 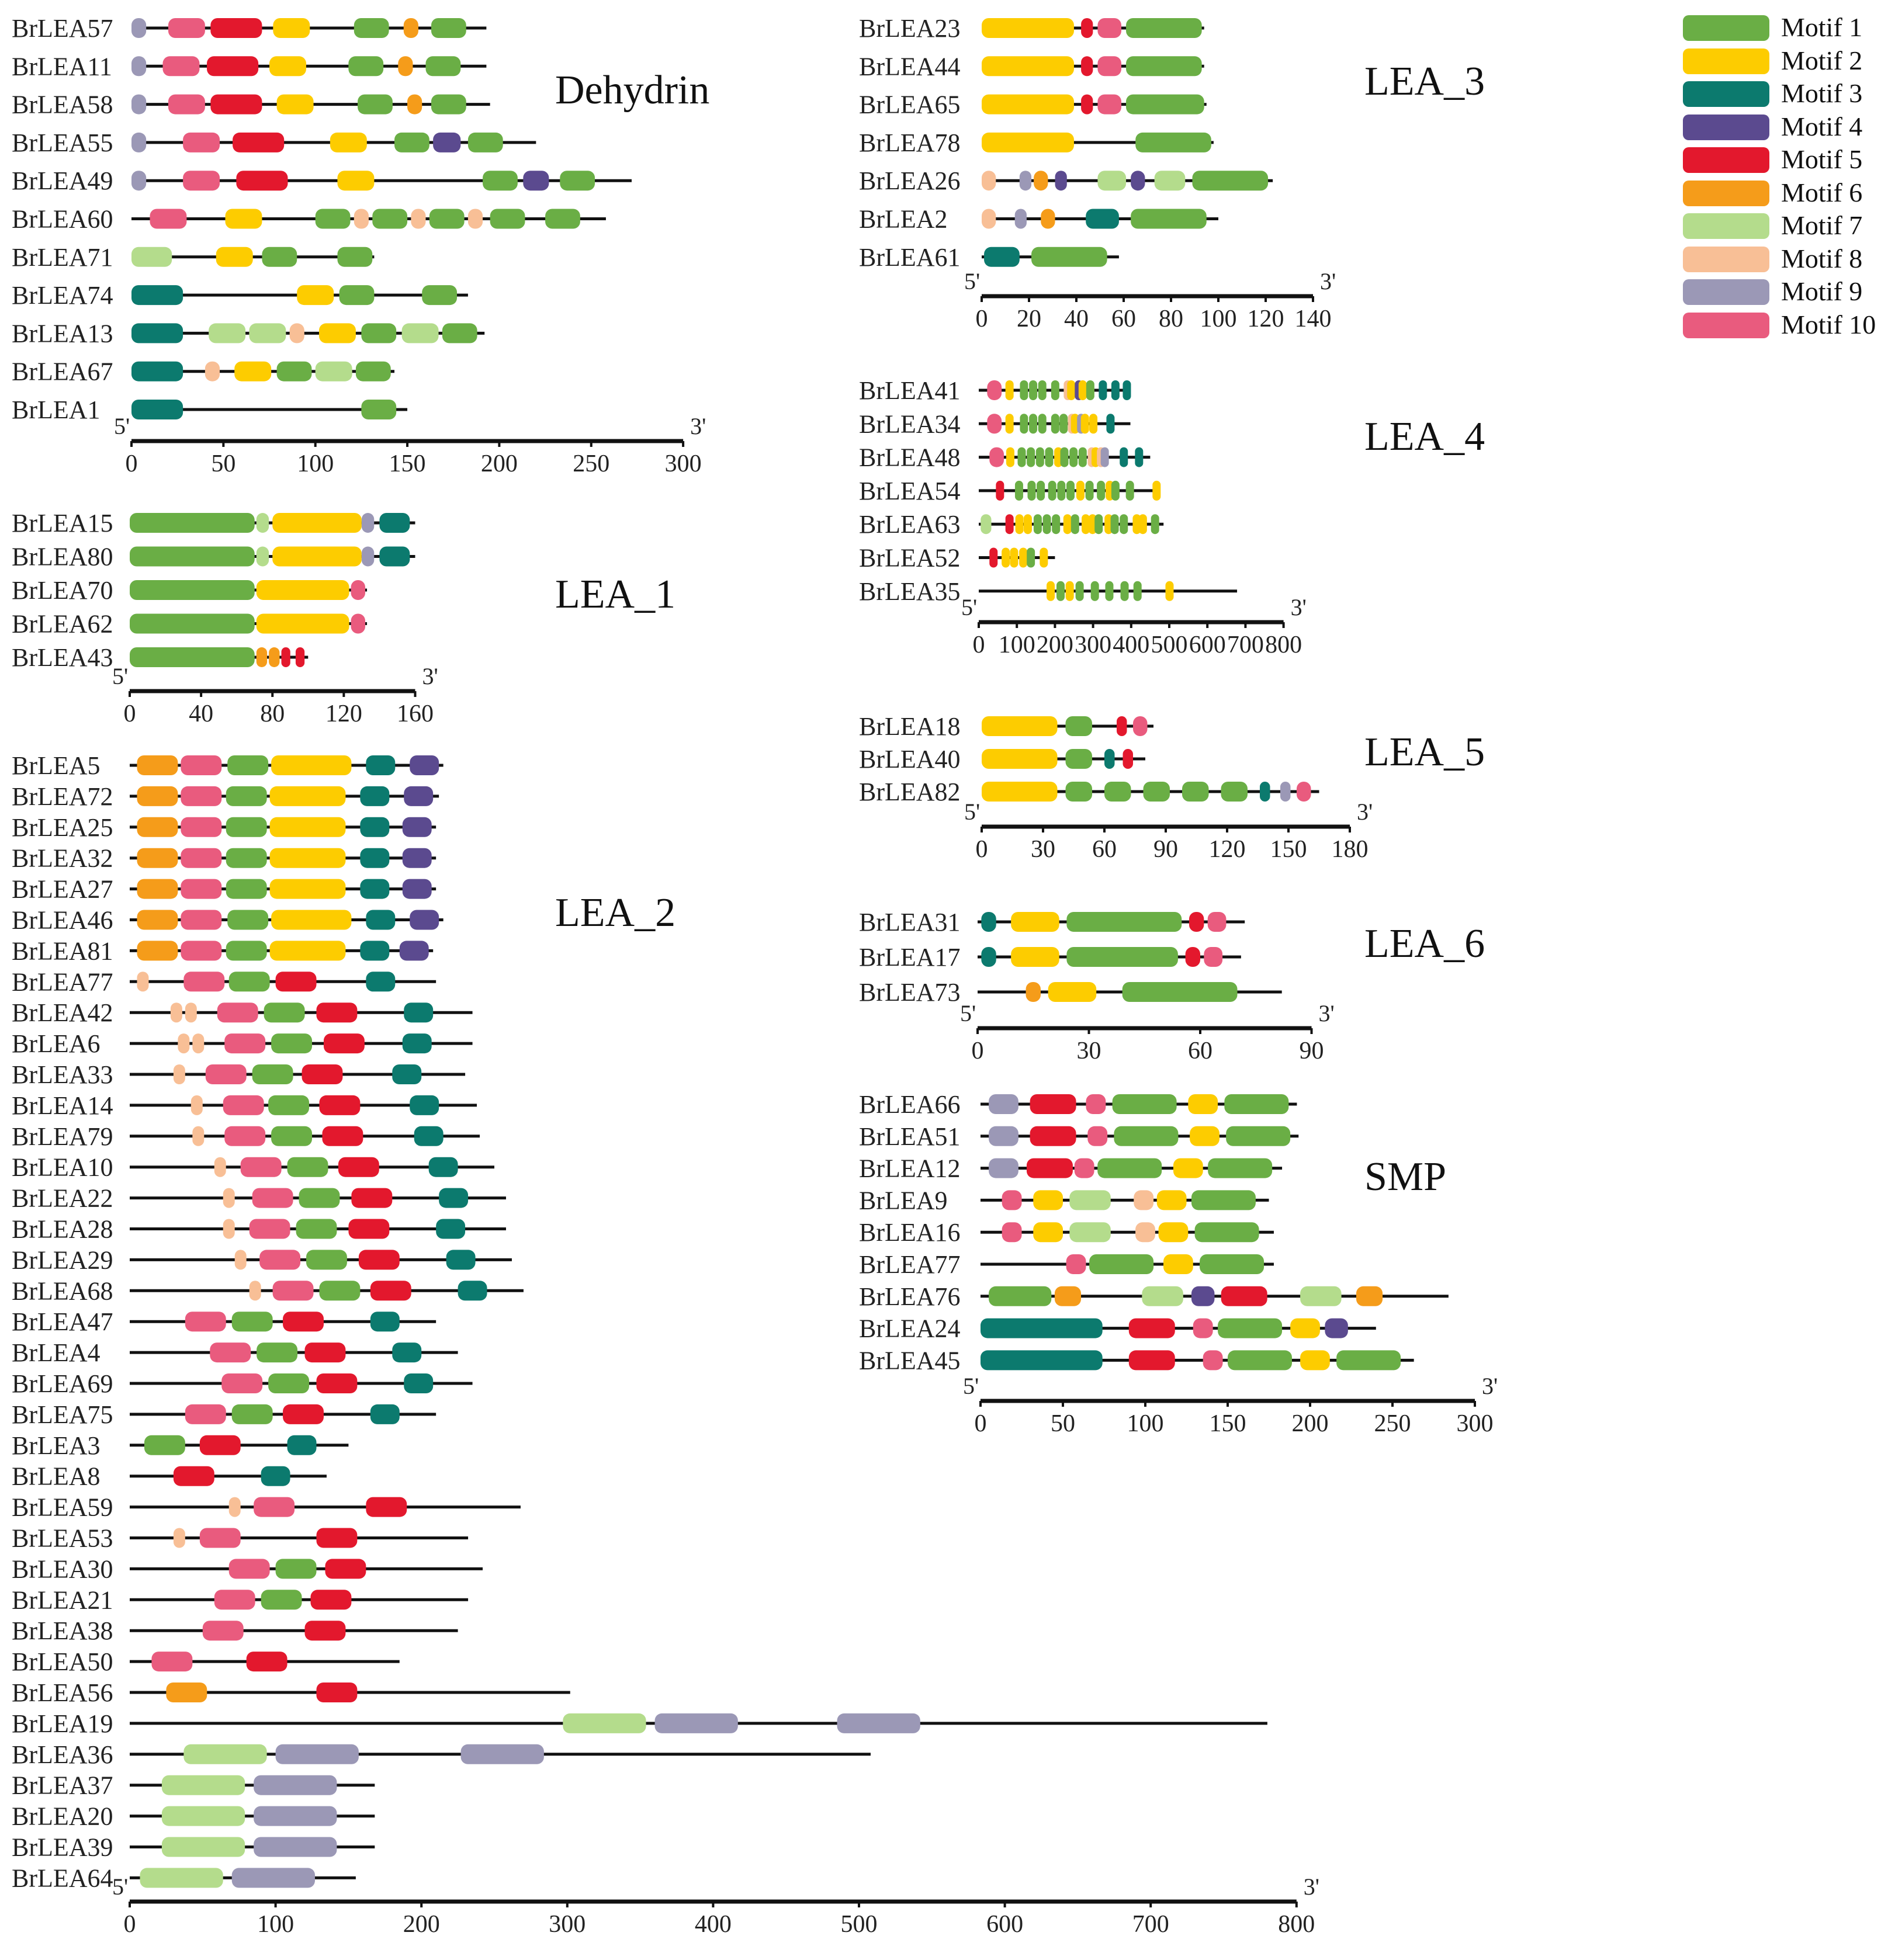 I want to click on protein-label: BrLEA34, so click(x=910, y=424).